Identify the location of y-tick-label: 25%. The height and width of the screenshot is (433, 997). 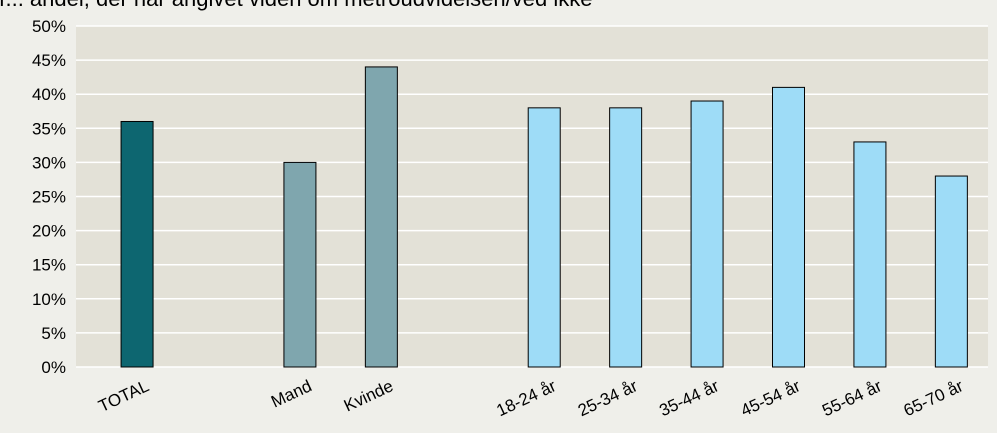
(49, 197).